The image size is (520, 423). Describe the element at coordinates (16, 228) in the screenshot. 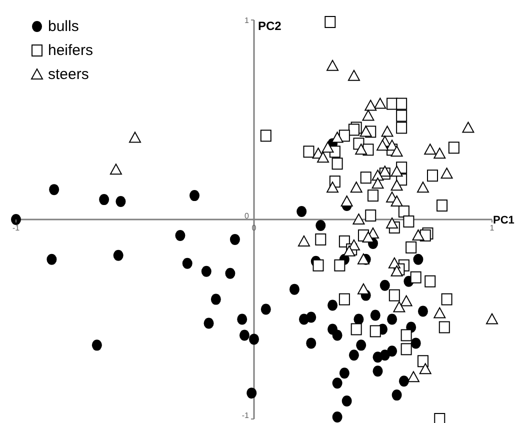

I see `x-tick-label: -1` at that location.